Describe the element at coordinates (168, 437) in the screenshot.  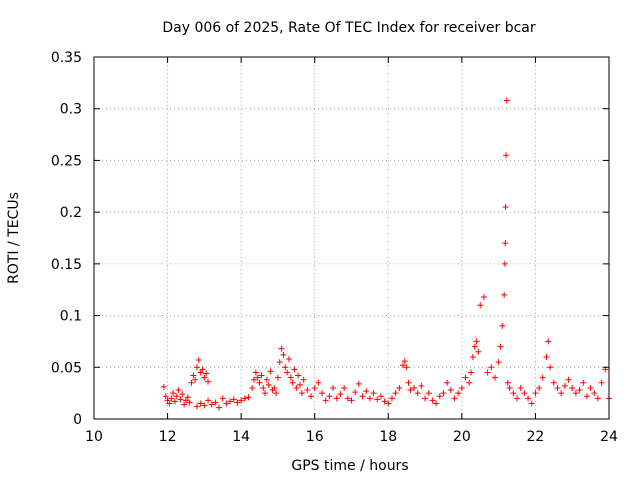
I see `x-tick-label: 12` at that location.